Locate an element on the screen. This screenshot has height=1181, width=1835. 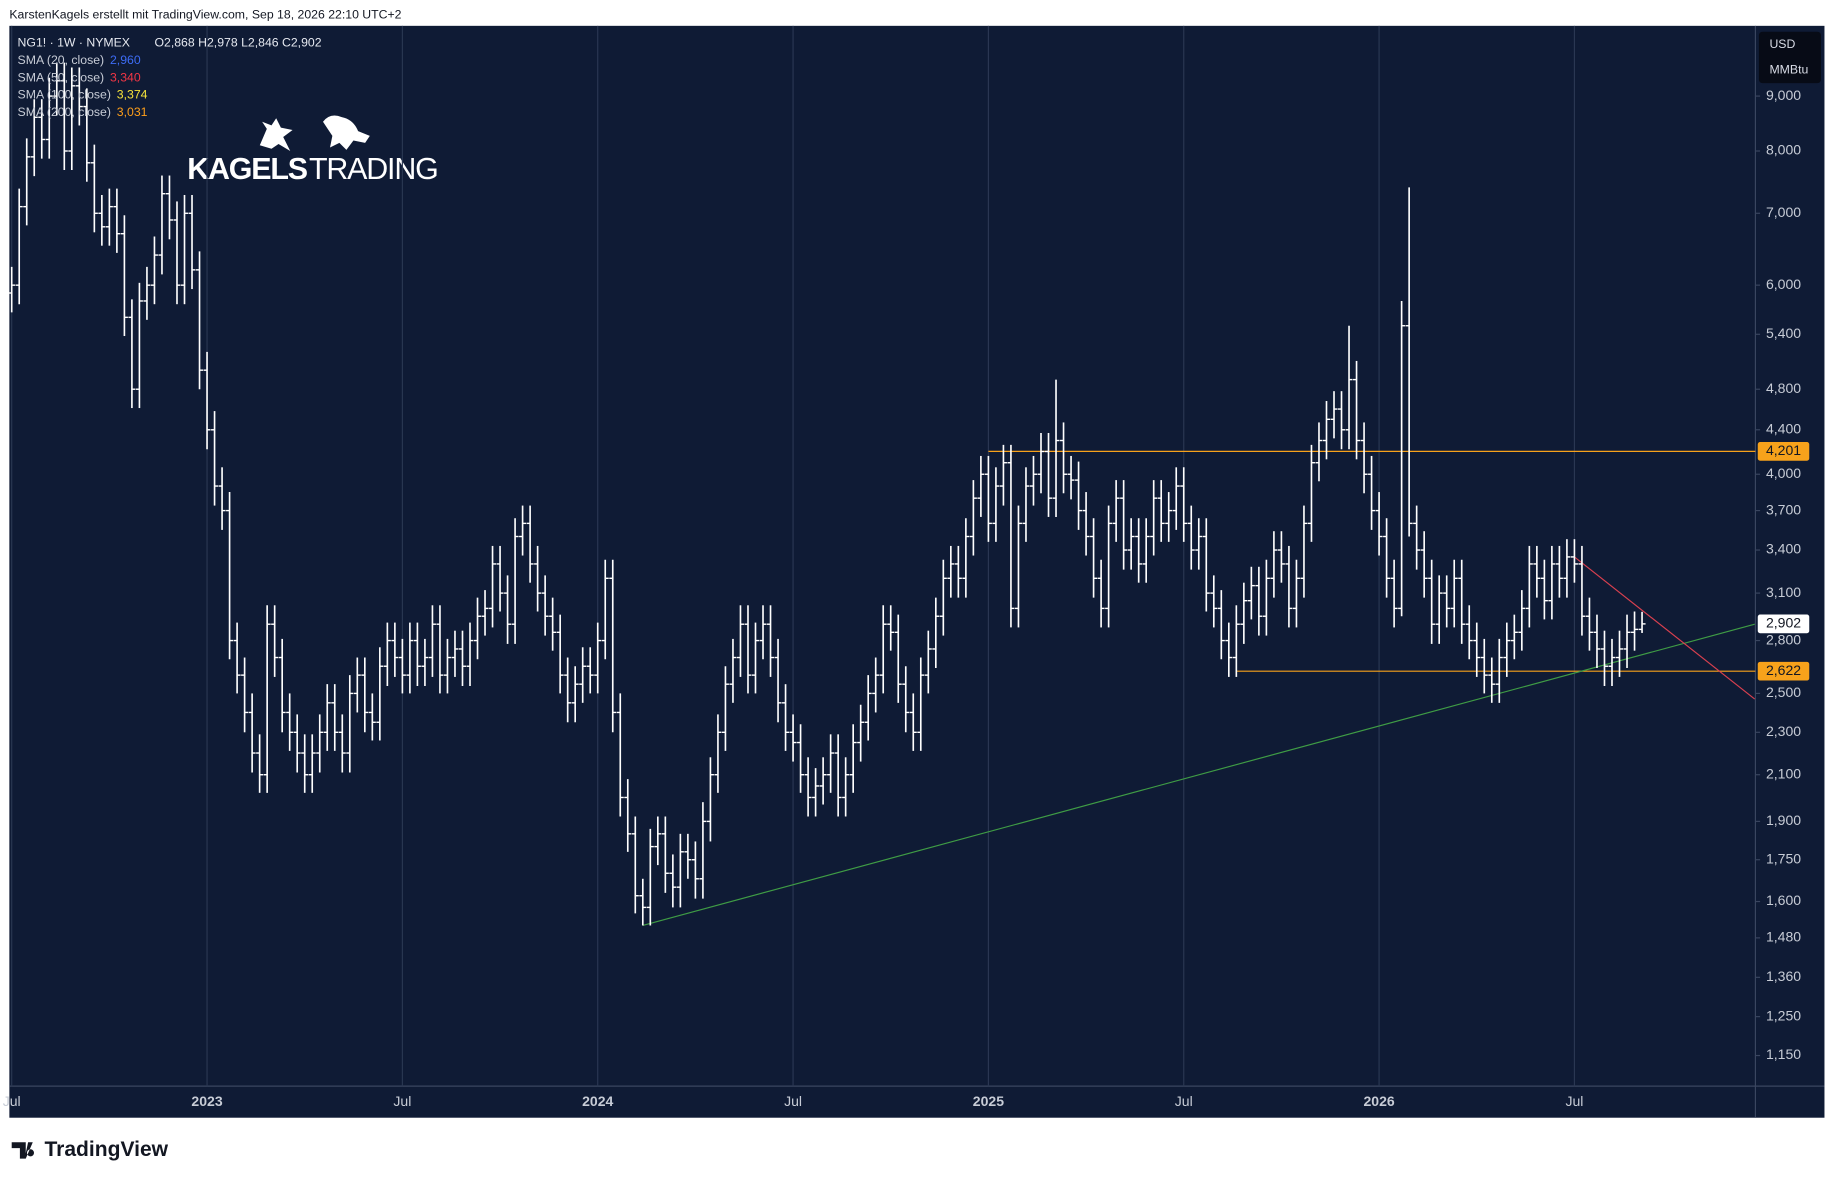
y-tick-label: 1,250 is located at coordinates (1783, 1015).